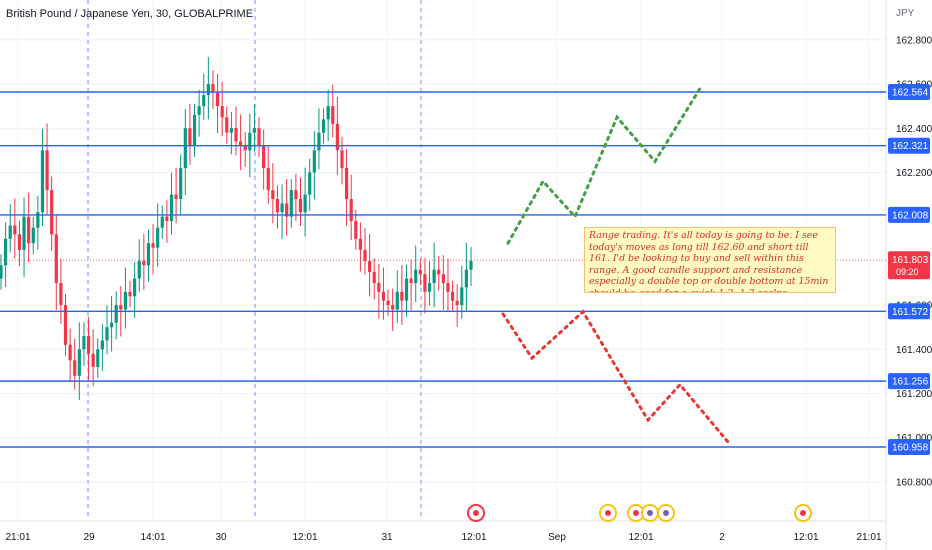 The width and height of the screenshot is (932, 550). Describe the element at coordinates (914, 394) in the screenshot. I see `price-tick-label: 161.200` at that location.